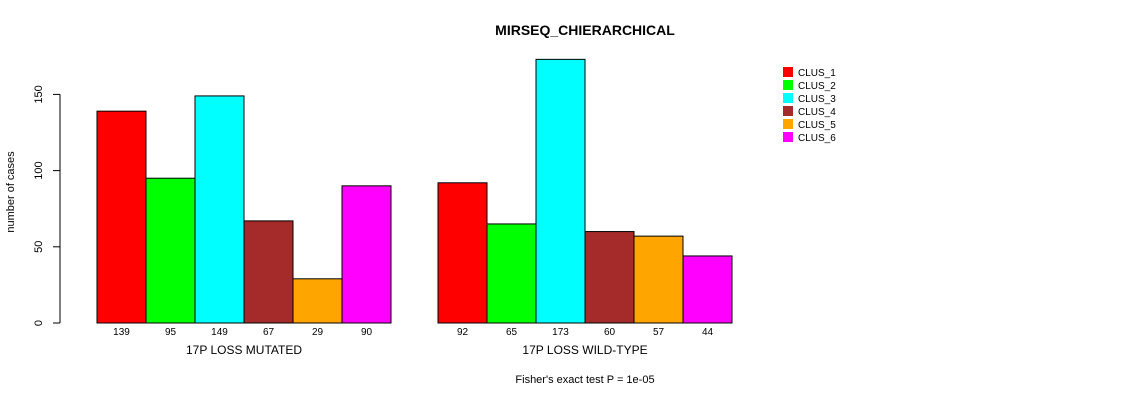 The image size is (1140, 405). I want to click on legend-label: CLUS_2, so click(817, 86).